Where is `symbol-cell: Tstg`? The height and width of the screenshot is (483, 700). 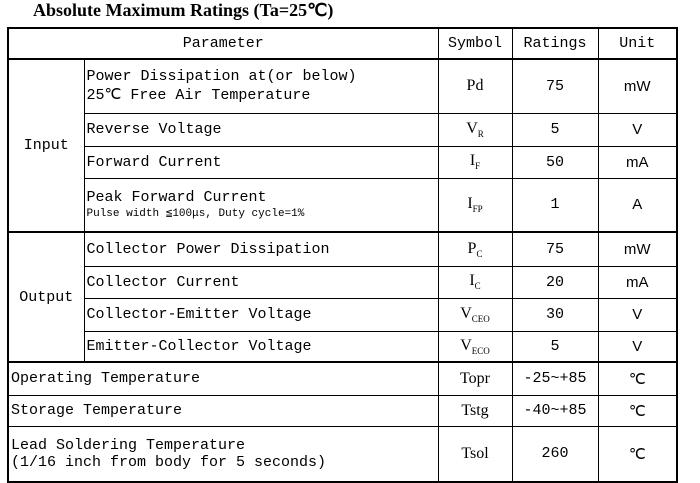 symbol-cell: Tstg is located at coordinates (475, 410).